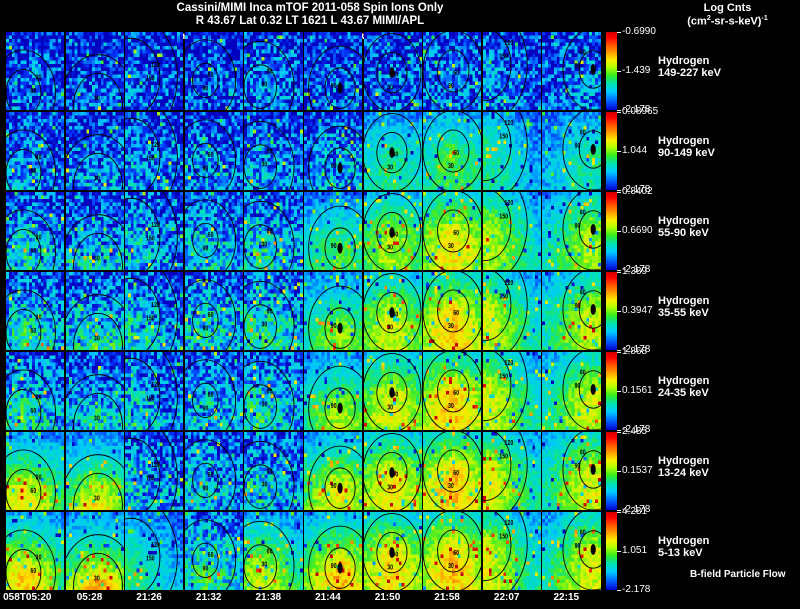 The height and width of the screenshot is (609, 800). Describe the element at coordinates (447, 597) in the screenshot. I see `time-tick-label: 21:58` at that location.